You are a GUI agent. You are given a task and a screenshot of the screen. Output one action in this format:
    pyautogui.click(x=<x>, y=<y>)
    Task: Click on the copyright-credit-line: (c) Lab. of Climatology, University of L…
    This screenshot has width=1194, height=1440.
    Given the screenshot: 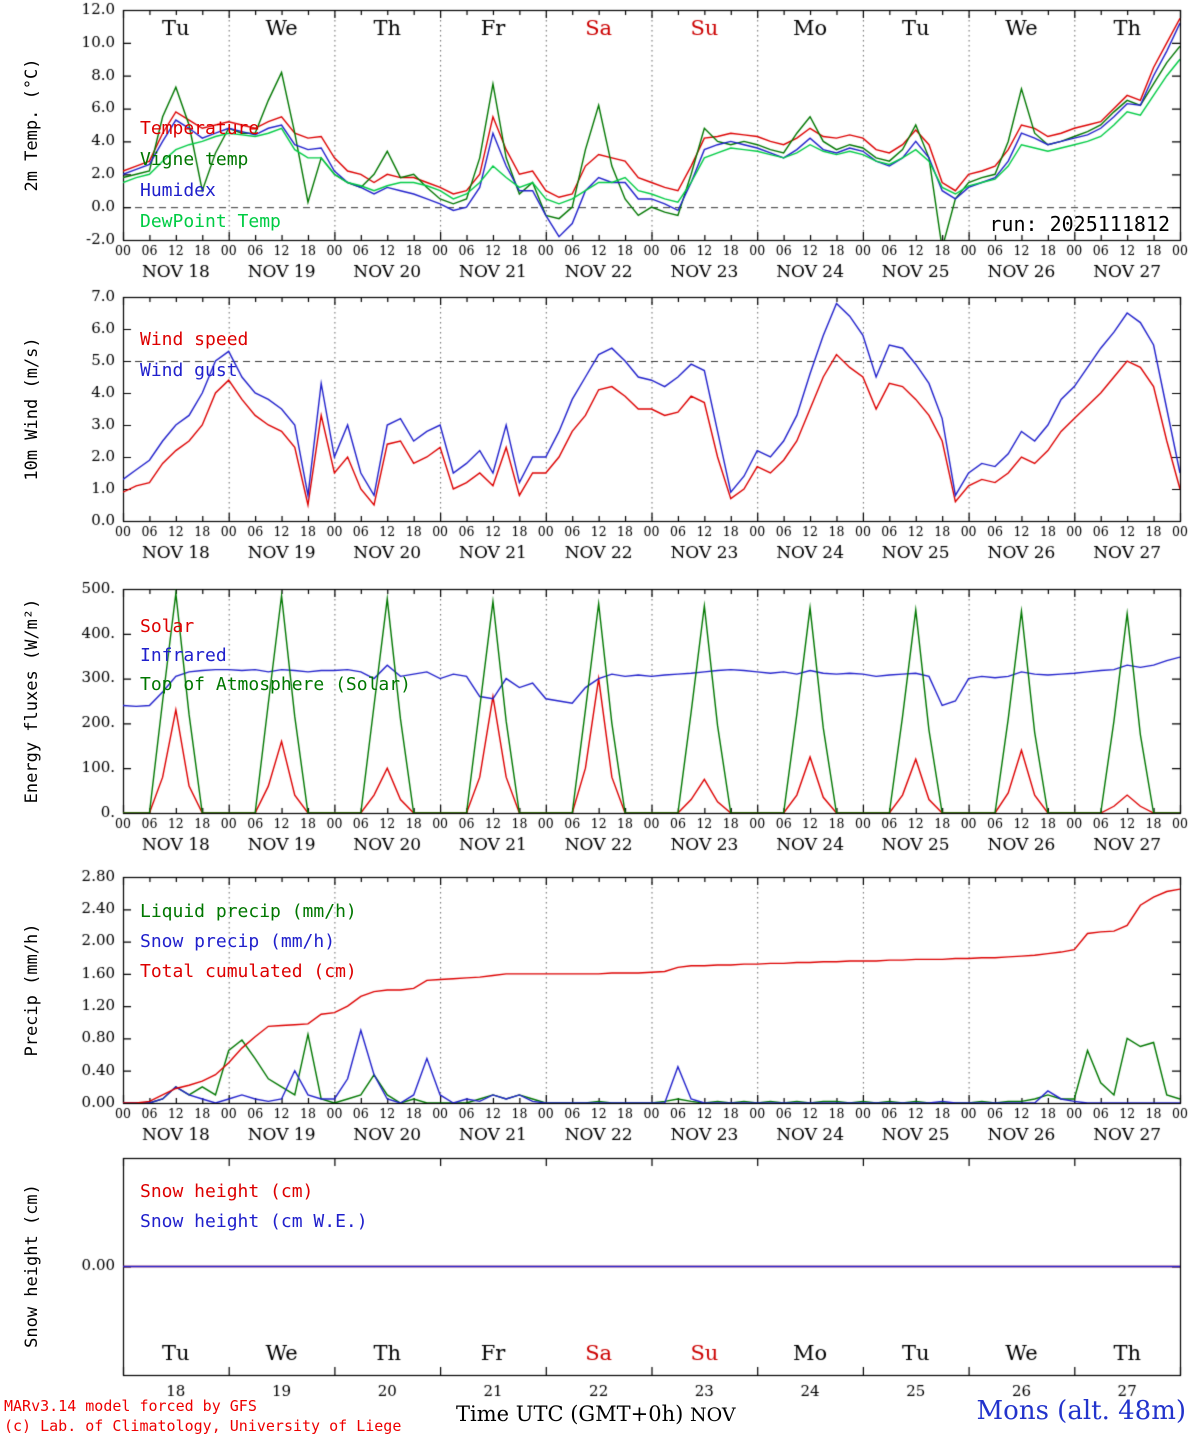 What is the action you would take?
    pyautogui.click(x=203, y=1426)
    